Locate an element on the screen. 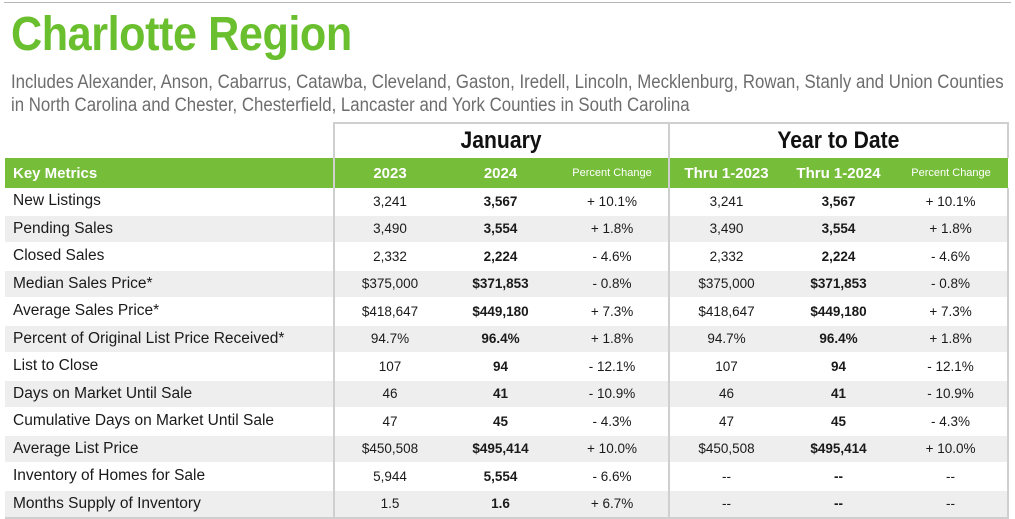  header-percent-change-ytd: Percent Change is located at coordinates (951, 173).